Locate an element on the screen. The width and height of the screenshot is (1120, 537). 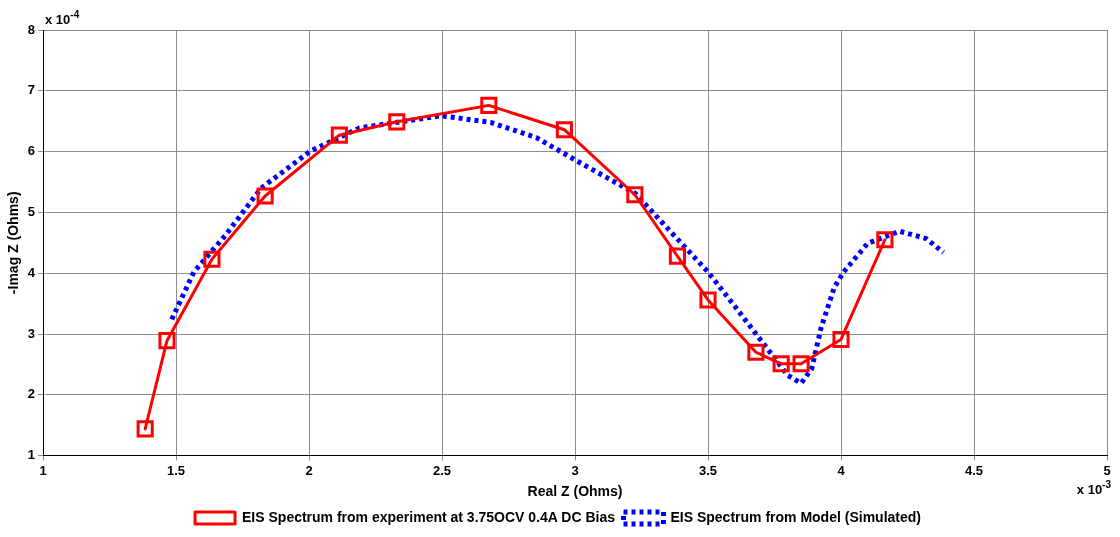
x-tick-label: 2 is located at coordinates (309, 470).